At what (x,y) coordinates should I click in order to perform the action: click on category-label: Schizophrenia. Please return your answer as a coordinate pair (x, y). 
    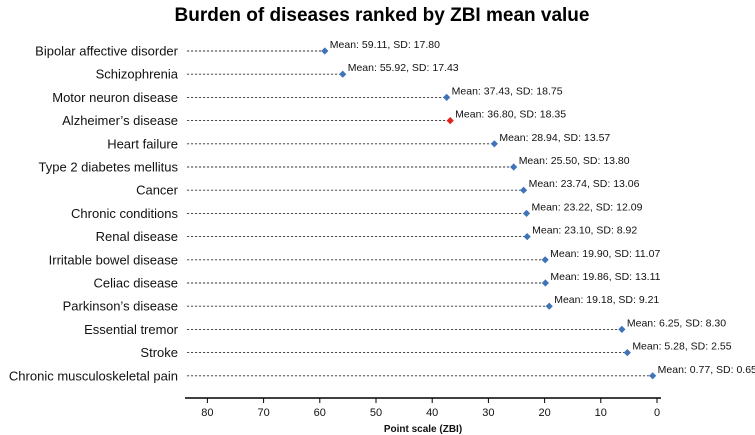
    Looking at the image, I should click on (137, 74).